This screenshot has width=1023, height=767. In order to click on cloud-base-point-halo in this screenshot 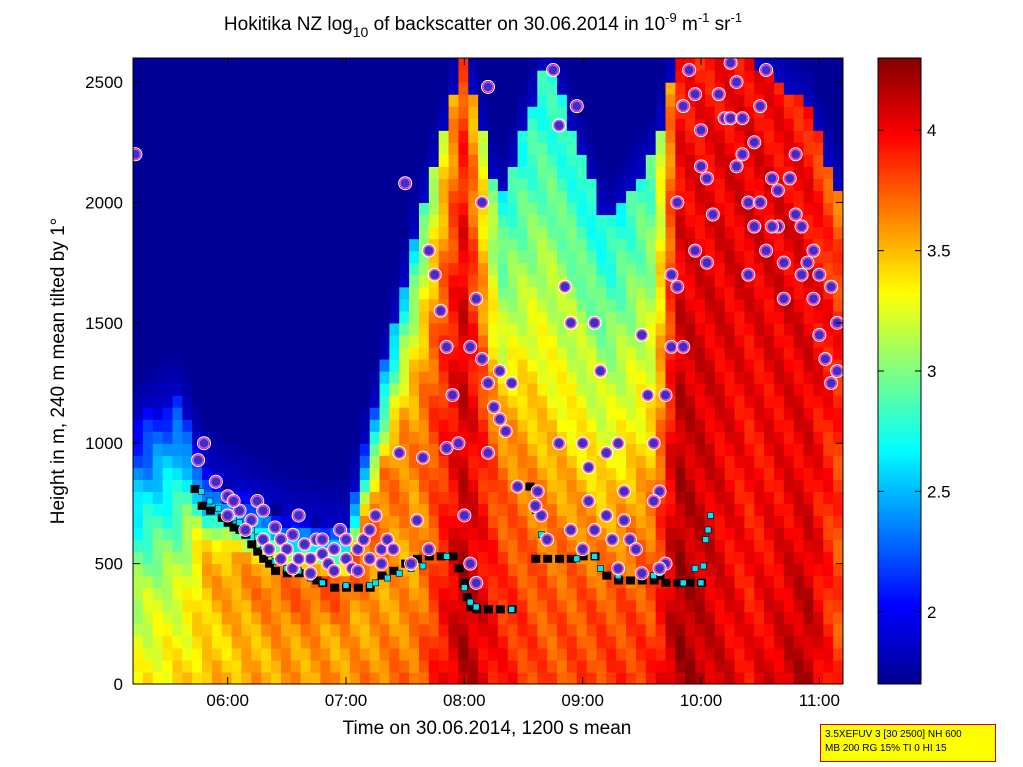, I will do `click(511, 383)`.